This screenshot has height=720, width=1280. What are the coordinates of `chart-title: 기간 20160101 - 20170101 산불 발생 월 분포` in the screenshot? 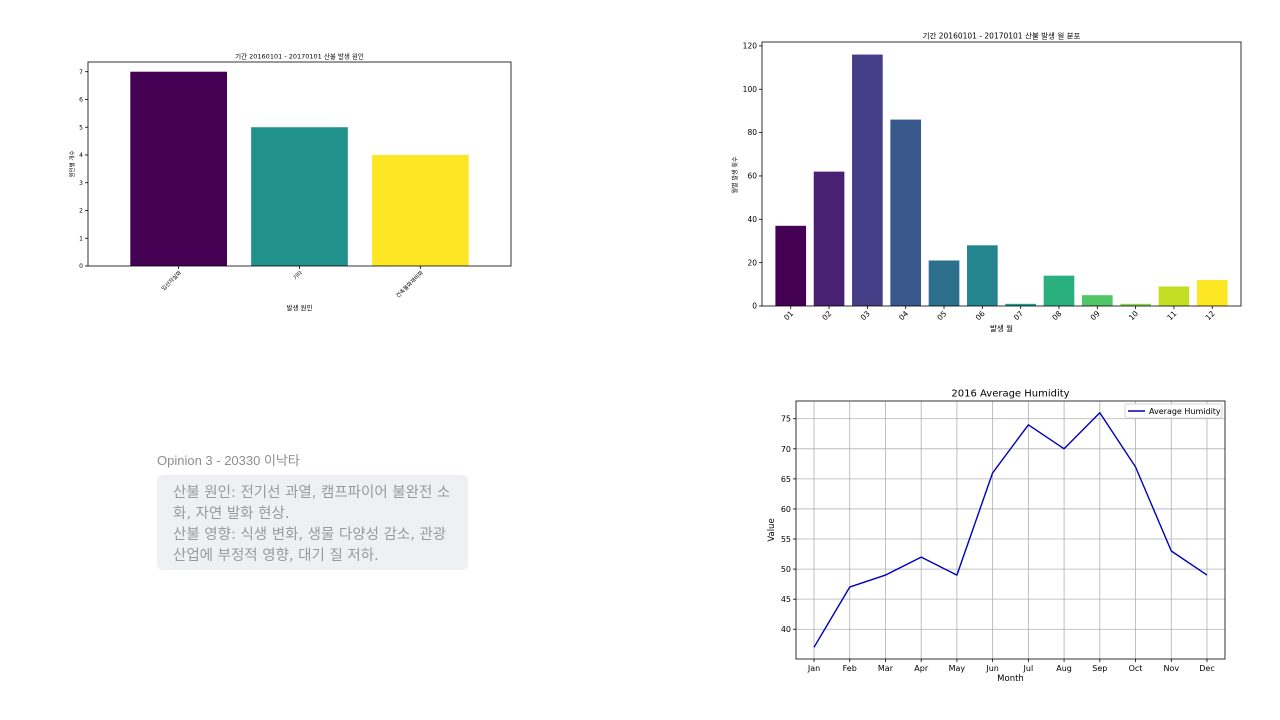 It's located at (1002, 36).